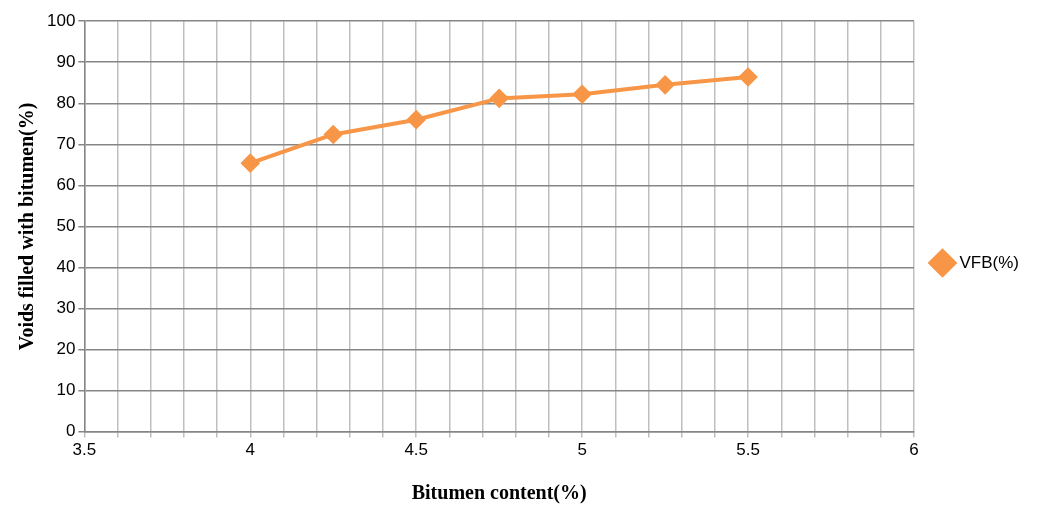  Describe the element at coordinates (66, 308) in the screenshot. I see `y-tick-label: 30` at that location.